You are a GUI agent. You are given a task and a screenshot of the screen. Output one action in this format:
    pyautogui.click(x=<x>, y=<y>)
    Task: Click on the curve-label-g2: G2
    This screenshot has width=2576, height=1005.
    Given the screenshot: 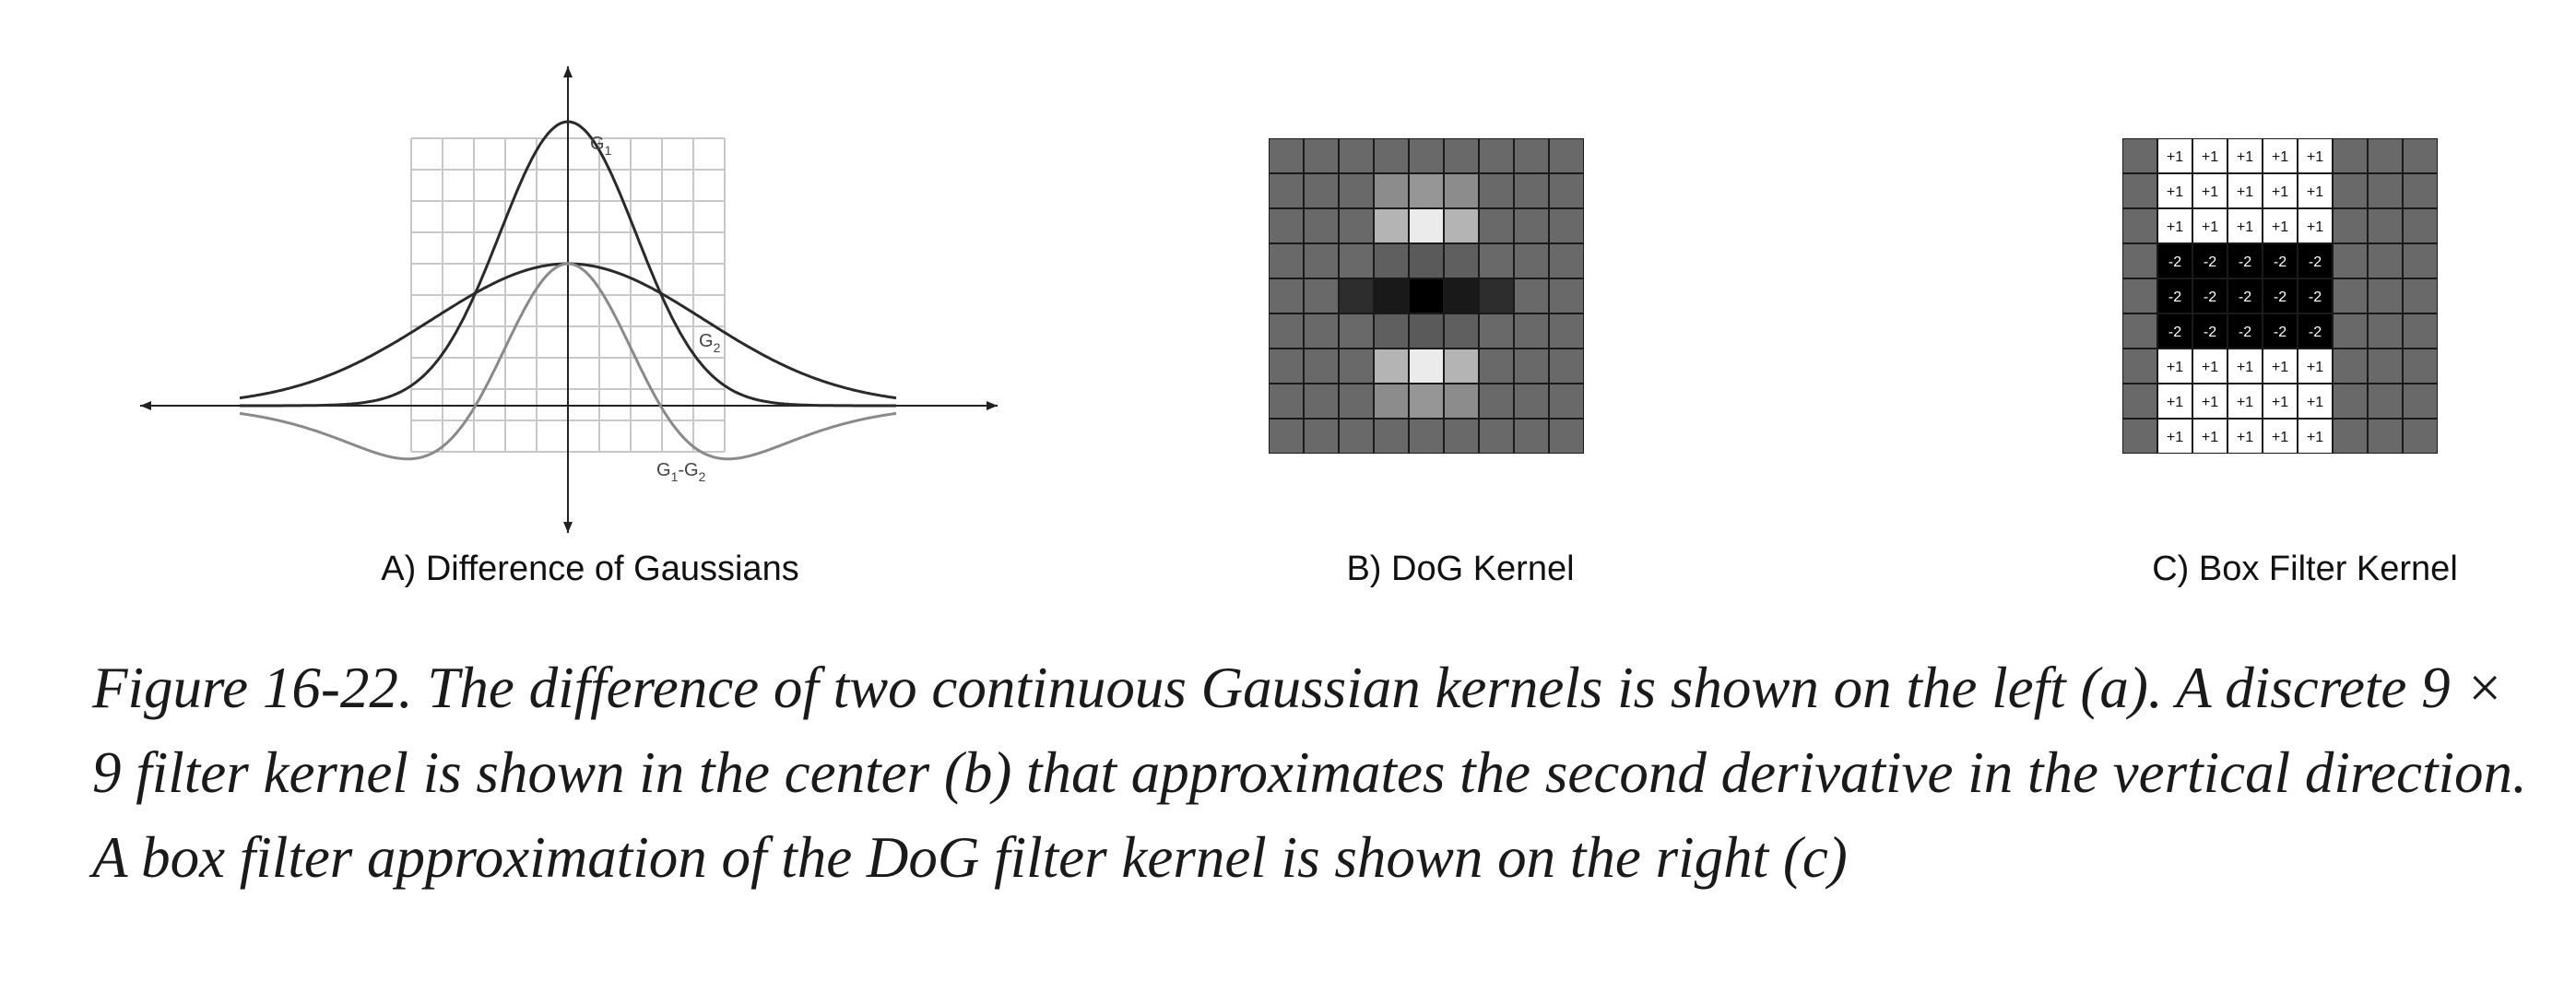 What is the action you would take?
    pyautogui.click(x=710, y=343)
    